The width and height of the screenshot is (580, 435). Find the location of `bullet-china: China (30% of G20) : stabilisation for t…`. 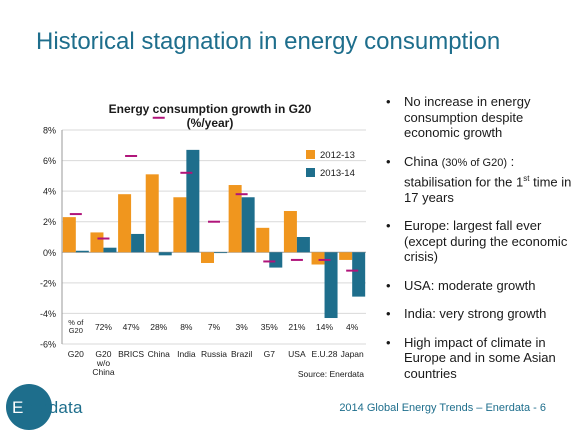

bullet-china: China (30% of G20) : stabilisation for t… is located at coordinates (480, 180).